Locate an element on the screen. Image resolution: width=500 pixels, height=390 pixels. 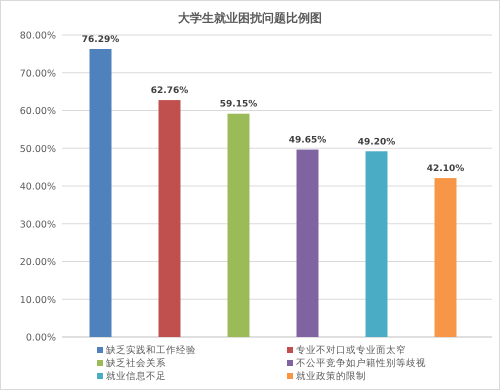
legend-label: 缺乏社会关系 is located at coordinates (136, 363).